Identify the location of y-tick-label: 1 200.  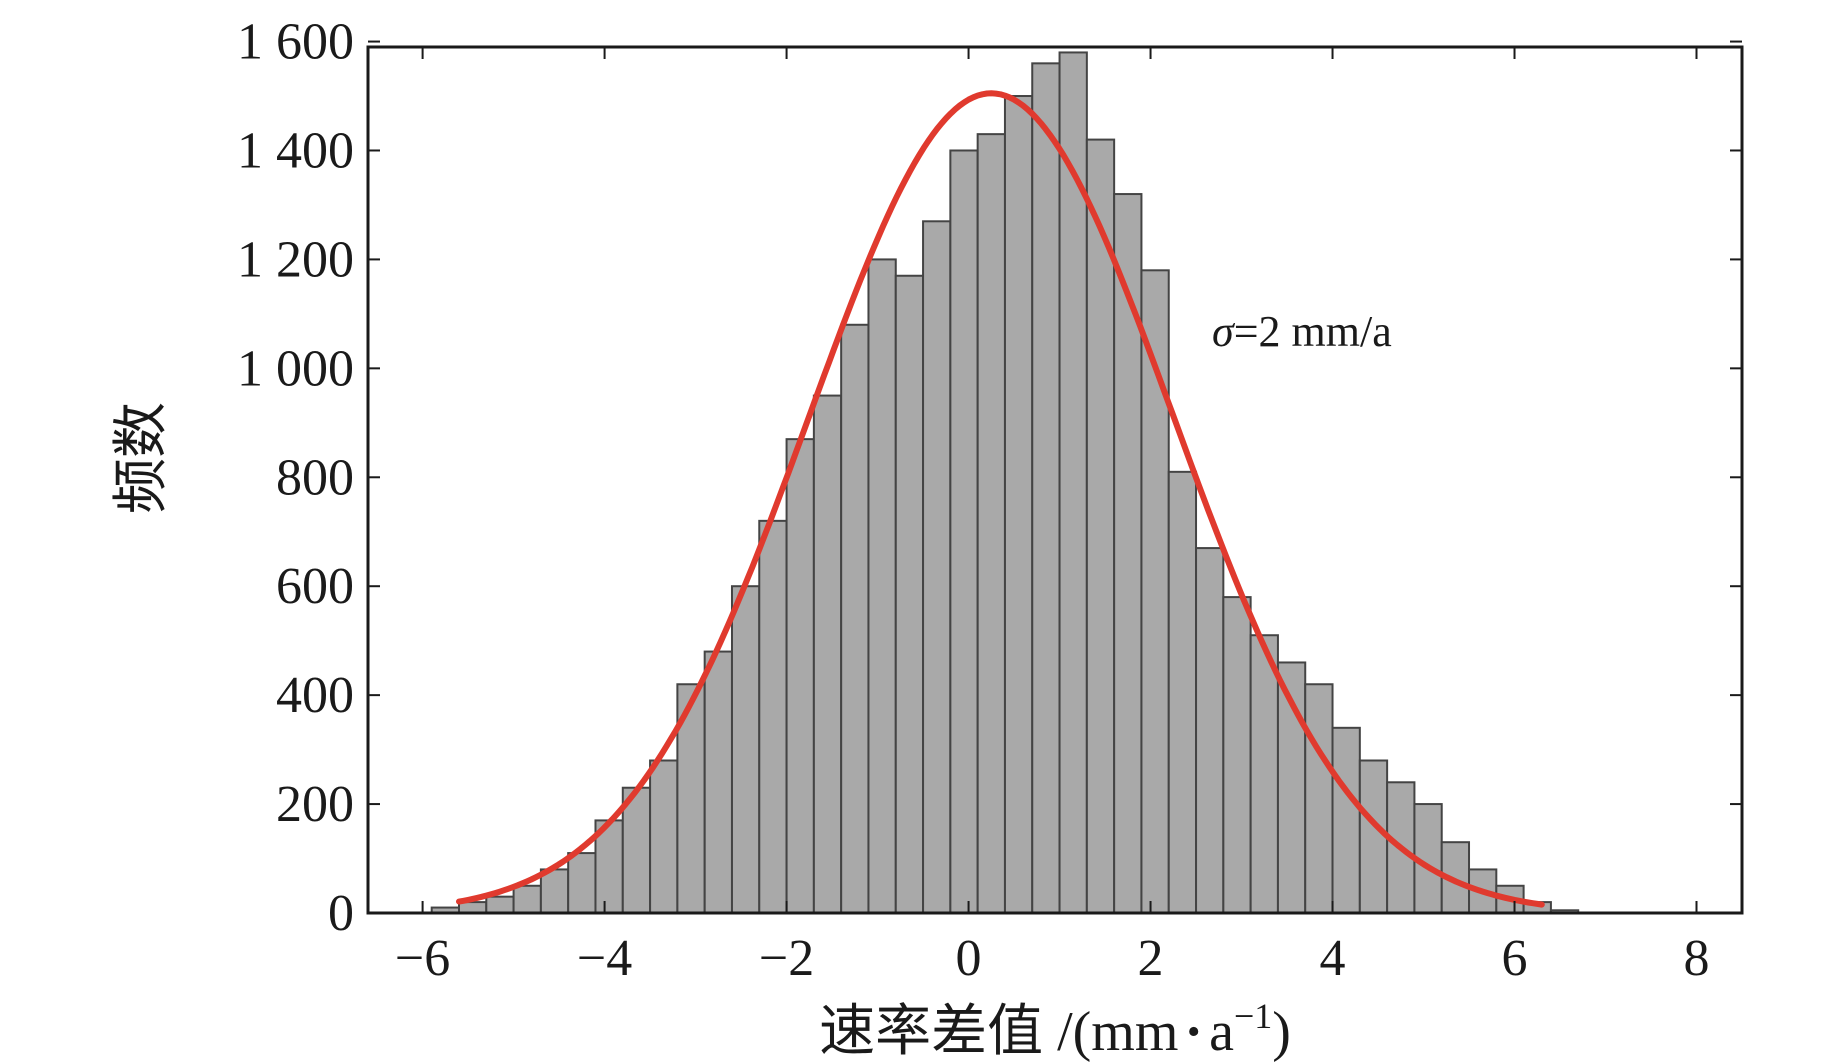
(295, 259).